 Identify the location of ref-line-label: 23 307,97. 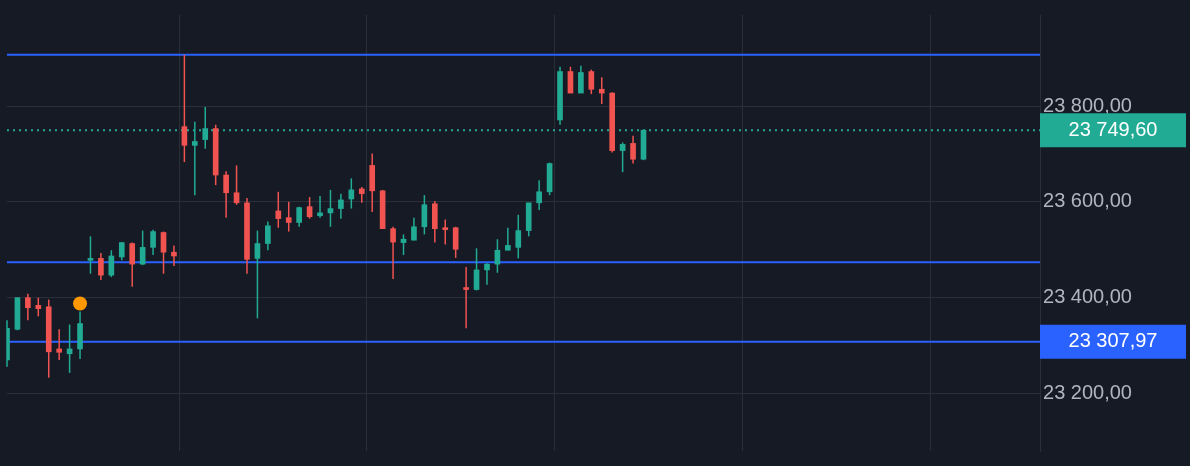
(1113, 340).